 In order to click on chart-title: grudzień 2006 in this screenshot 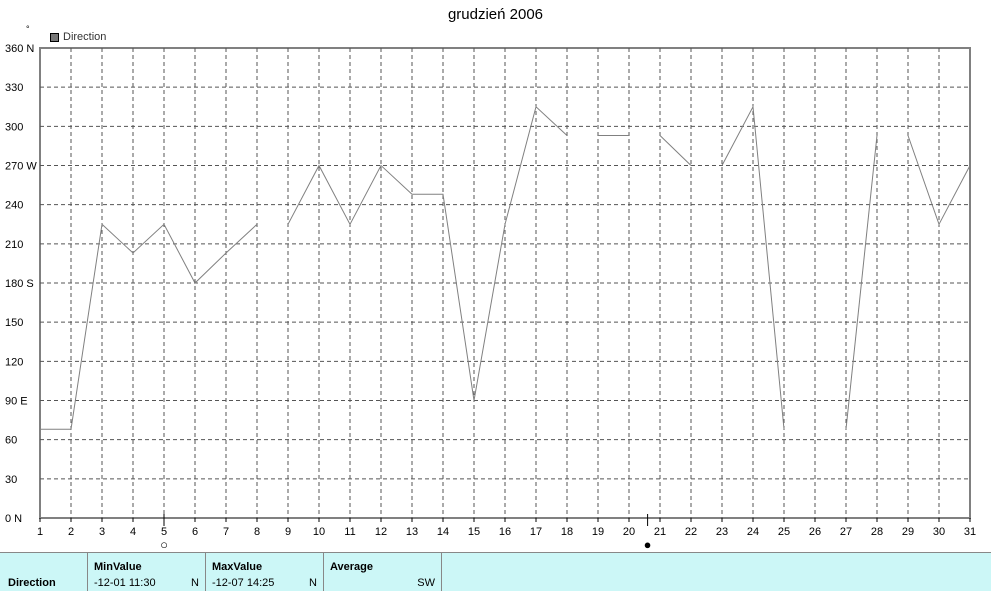, I will do `click(495, 14)`.